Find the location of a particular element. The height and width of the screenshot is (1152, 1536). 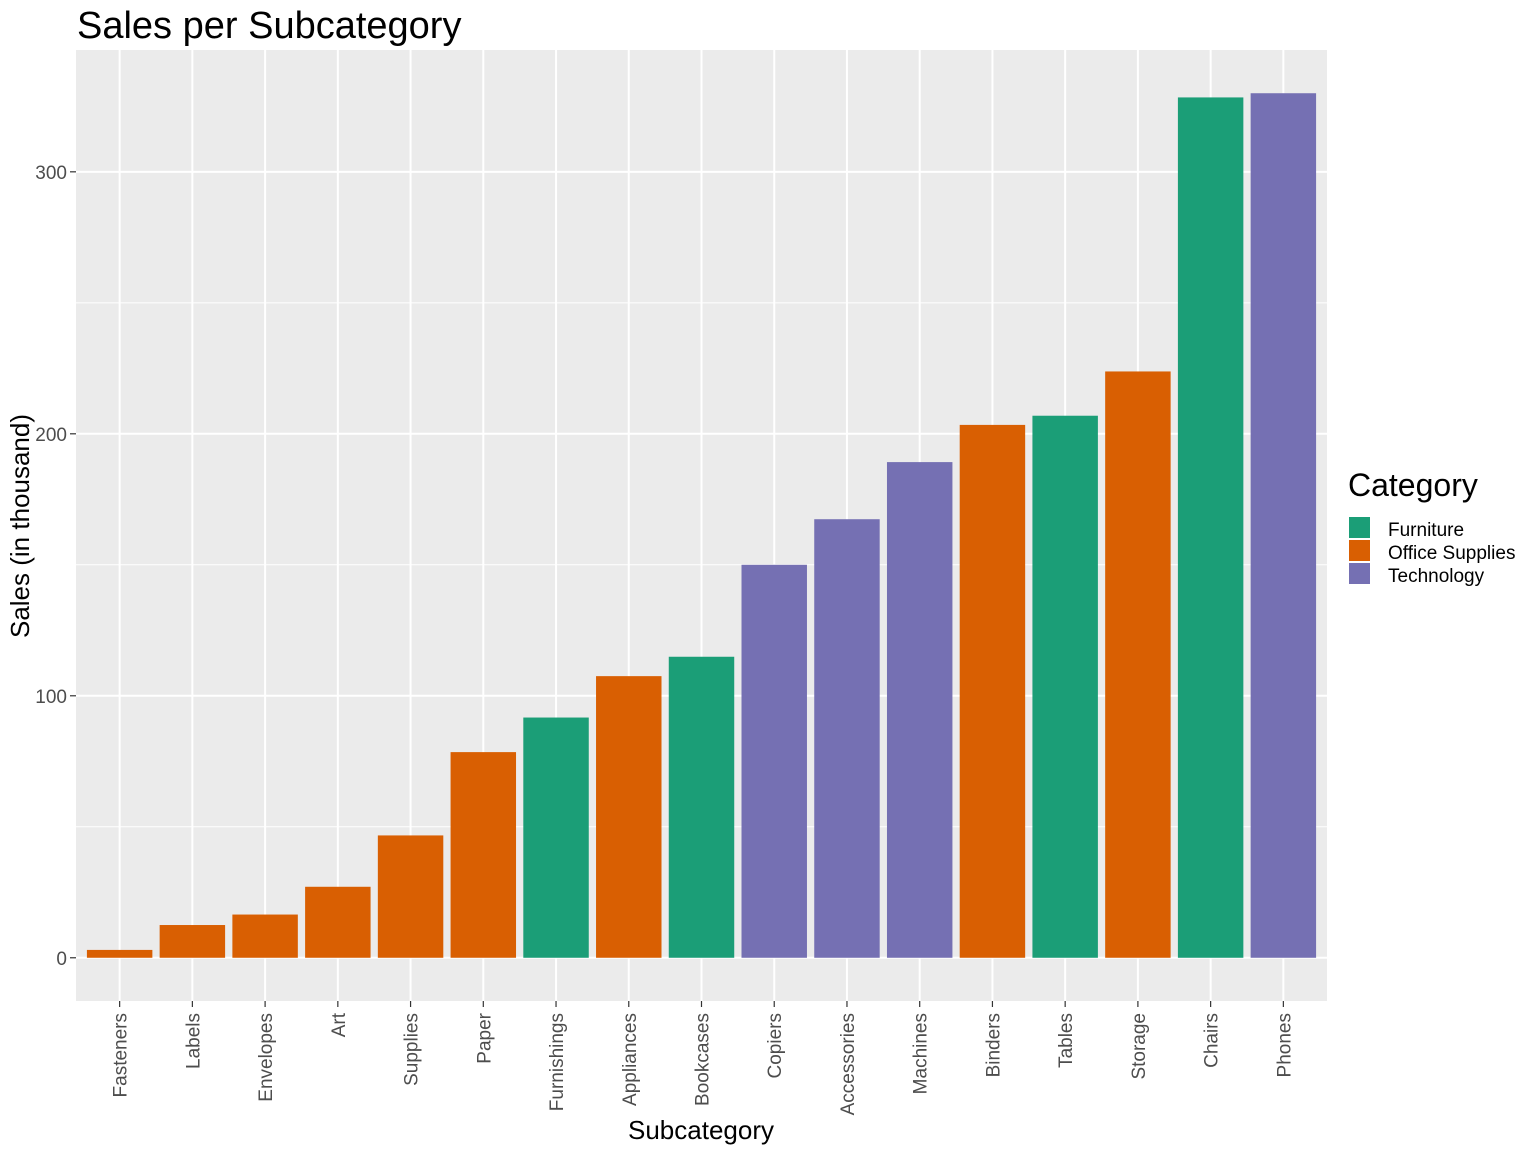

legend-title: Category is located at coordinates (1413, 485).